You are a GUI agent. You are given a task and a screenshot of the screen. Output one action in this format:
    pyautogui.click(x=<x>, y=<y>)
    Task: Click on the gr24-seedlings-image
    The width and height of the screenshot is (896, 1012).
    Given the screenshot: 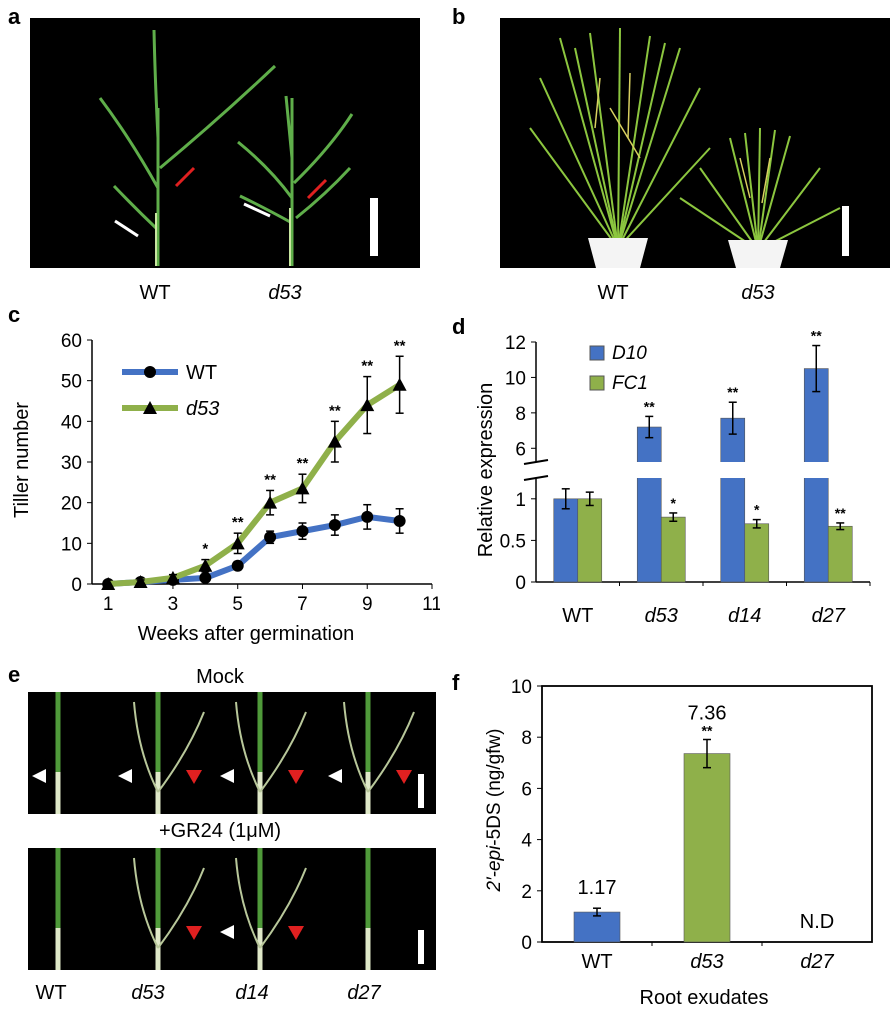 What is the action you would take?
    pyautogui.click(x=239, y=909)
    